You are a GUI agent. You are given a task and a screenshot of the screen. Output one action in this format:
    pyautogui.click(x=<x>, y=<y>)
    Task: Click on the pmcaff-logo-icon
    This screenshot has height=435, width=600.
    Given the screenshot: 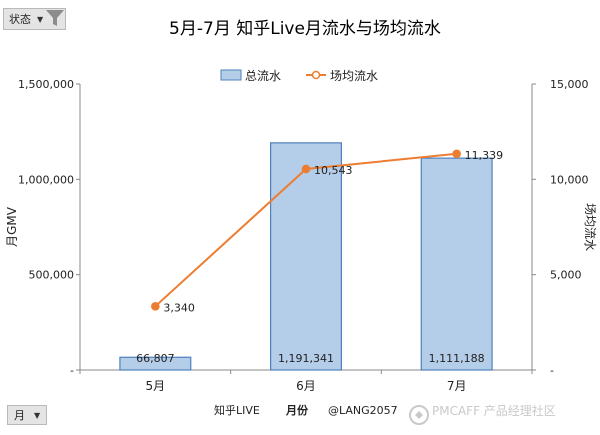 What is the action you would take?
    pyautogui.click(x=419, y=415)
    